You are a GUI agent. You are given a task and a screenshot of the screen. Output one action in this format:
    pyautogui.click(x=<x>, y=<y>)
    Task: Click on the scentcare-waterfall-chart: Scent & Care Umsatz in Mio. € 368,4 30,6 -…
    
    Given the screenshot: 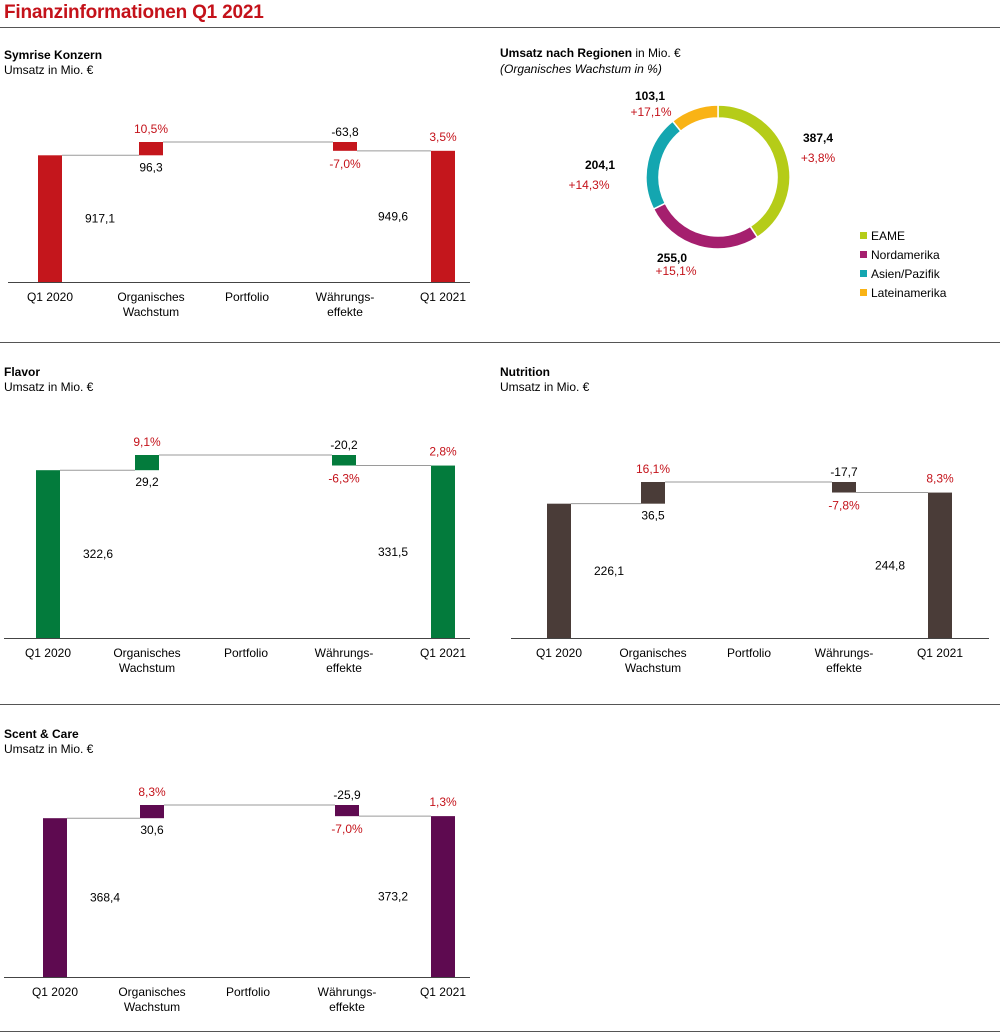 What is the action you would take?
    pyautogui.click(x=239, y=877)
    